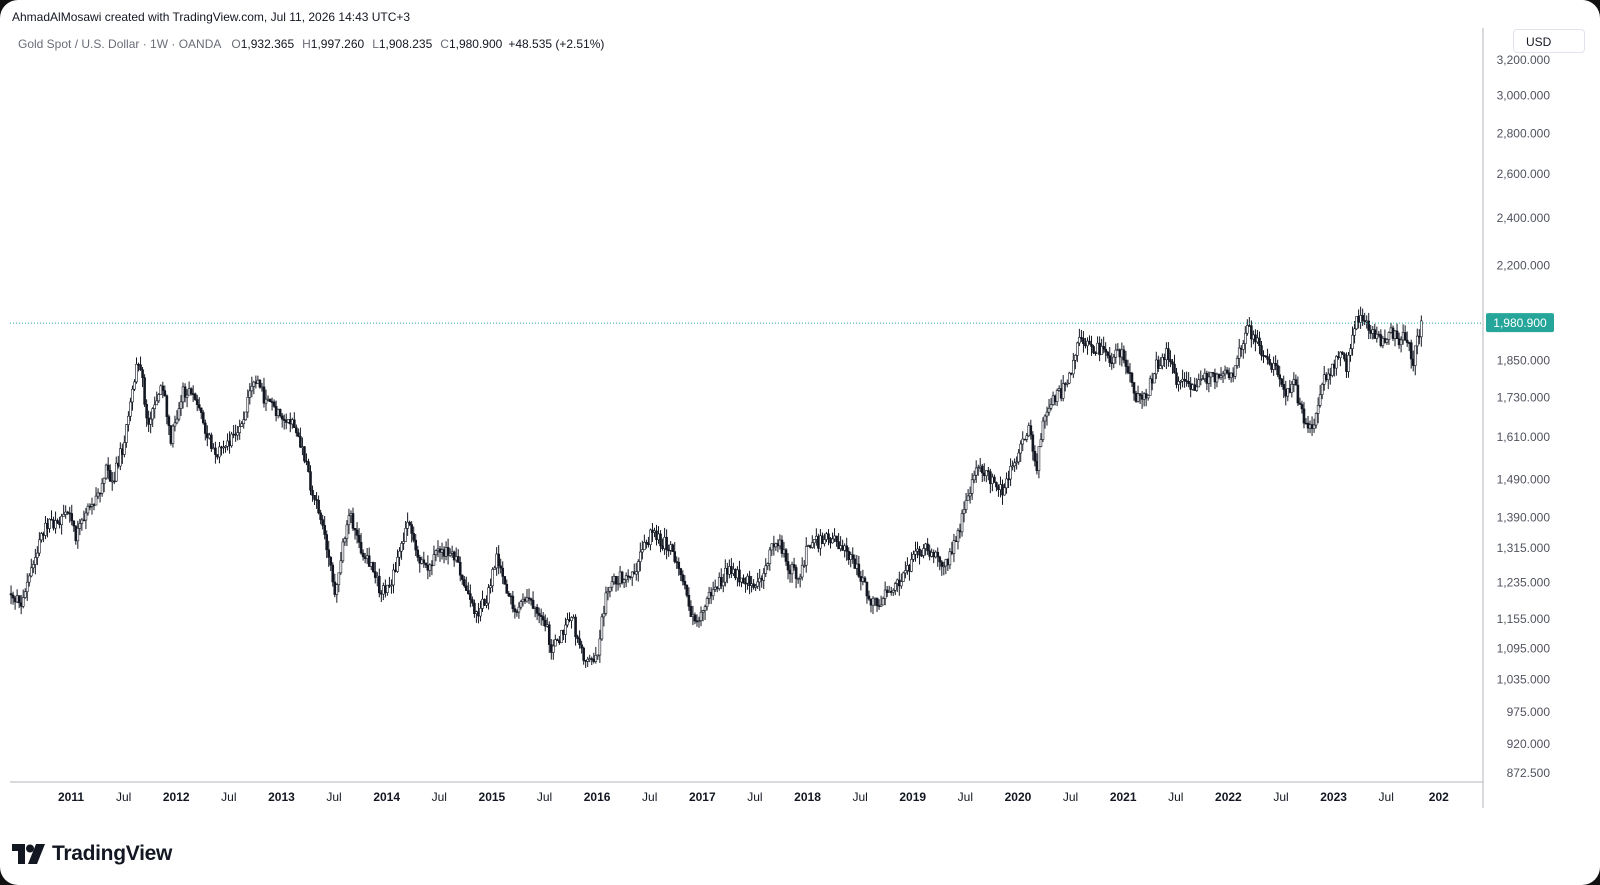 The height and width of the screenshot is (885, 1600). What do you see at coordinates (1439, 797) in the screenshot?
I see `time-tick-label: 202` at bounding box center [1439, 797].